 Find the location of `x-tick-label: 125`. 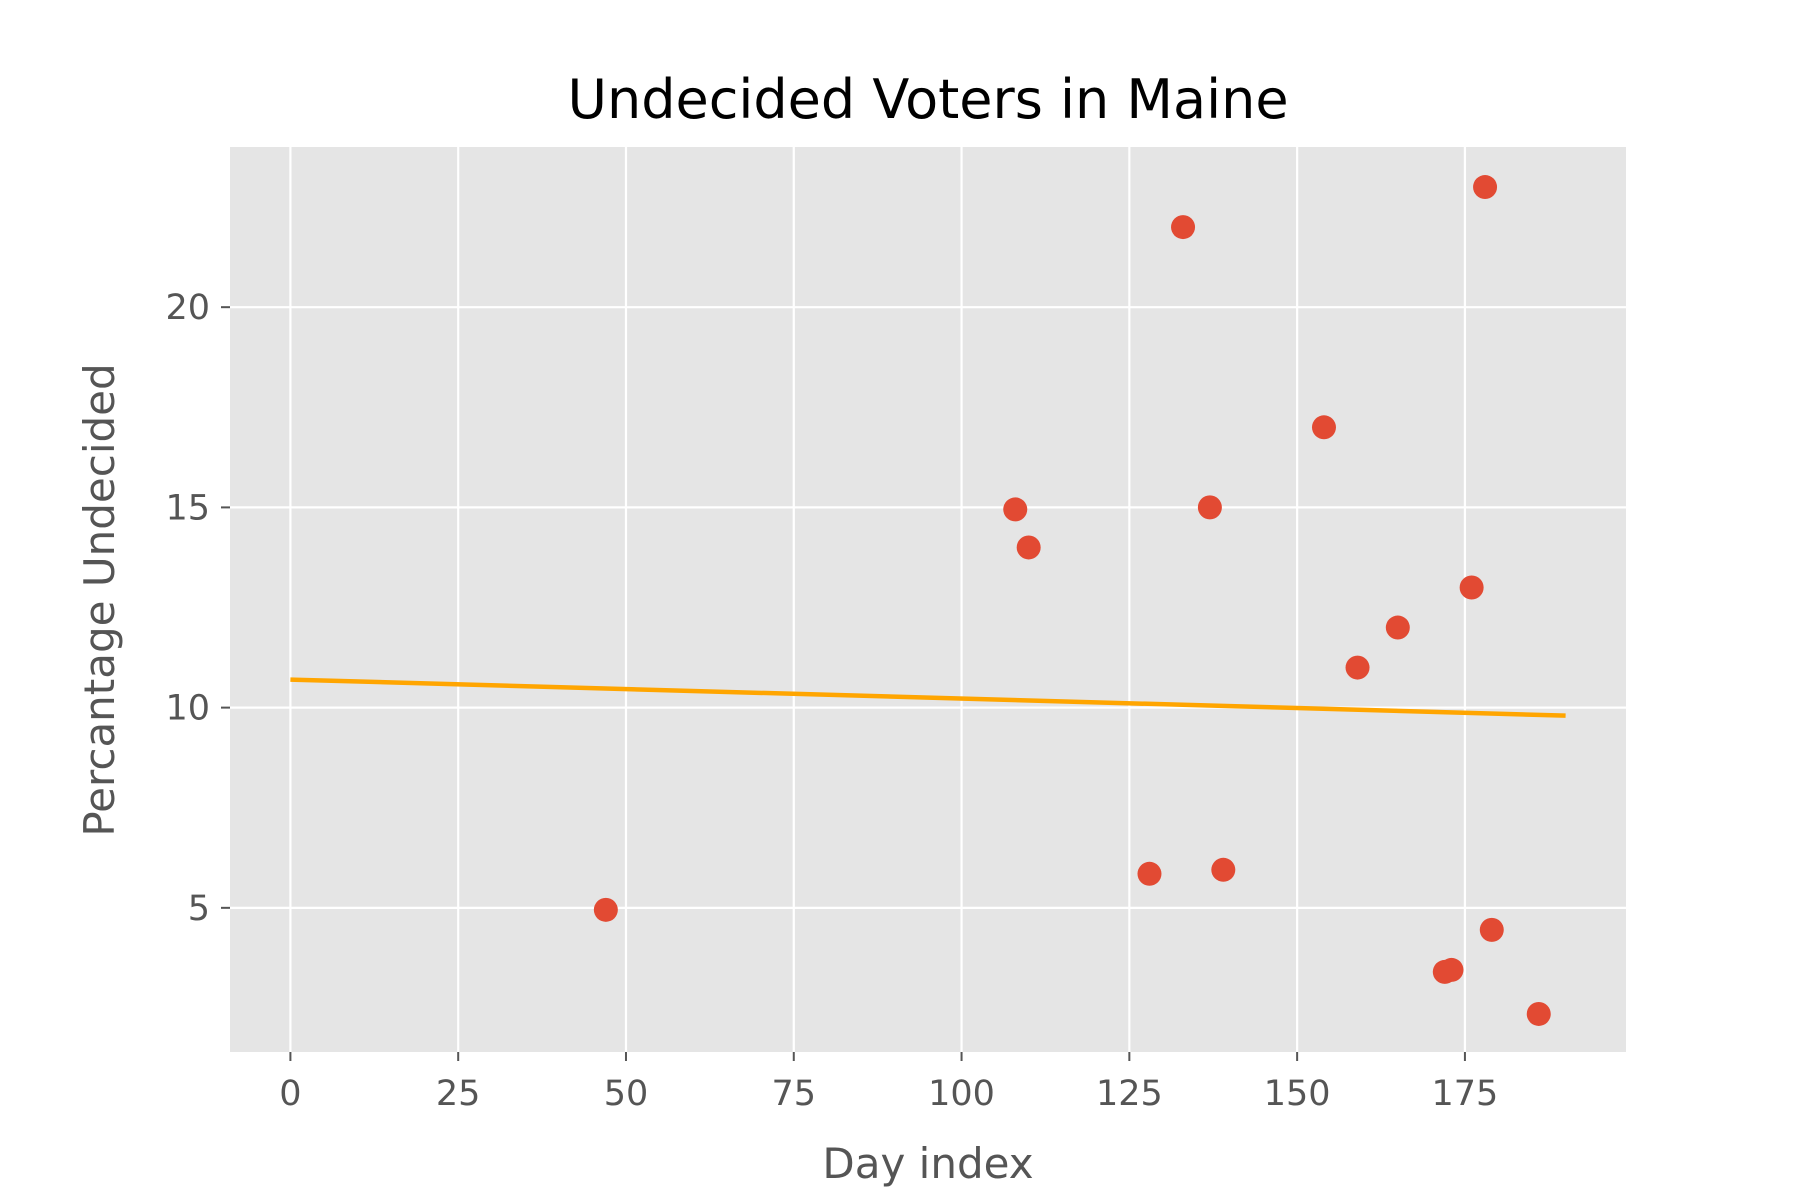

x-tick-label: 125 is located at coordinates (1129, 1094).